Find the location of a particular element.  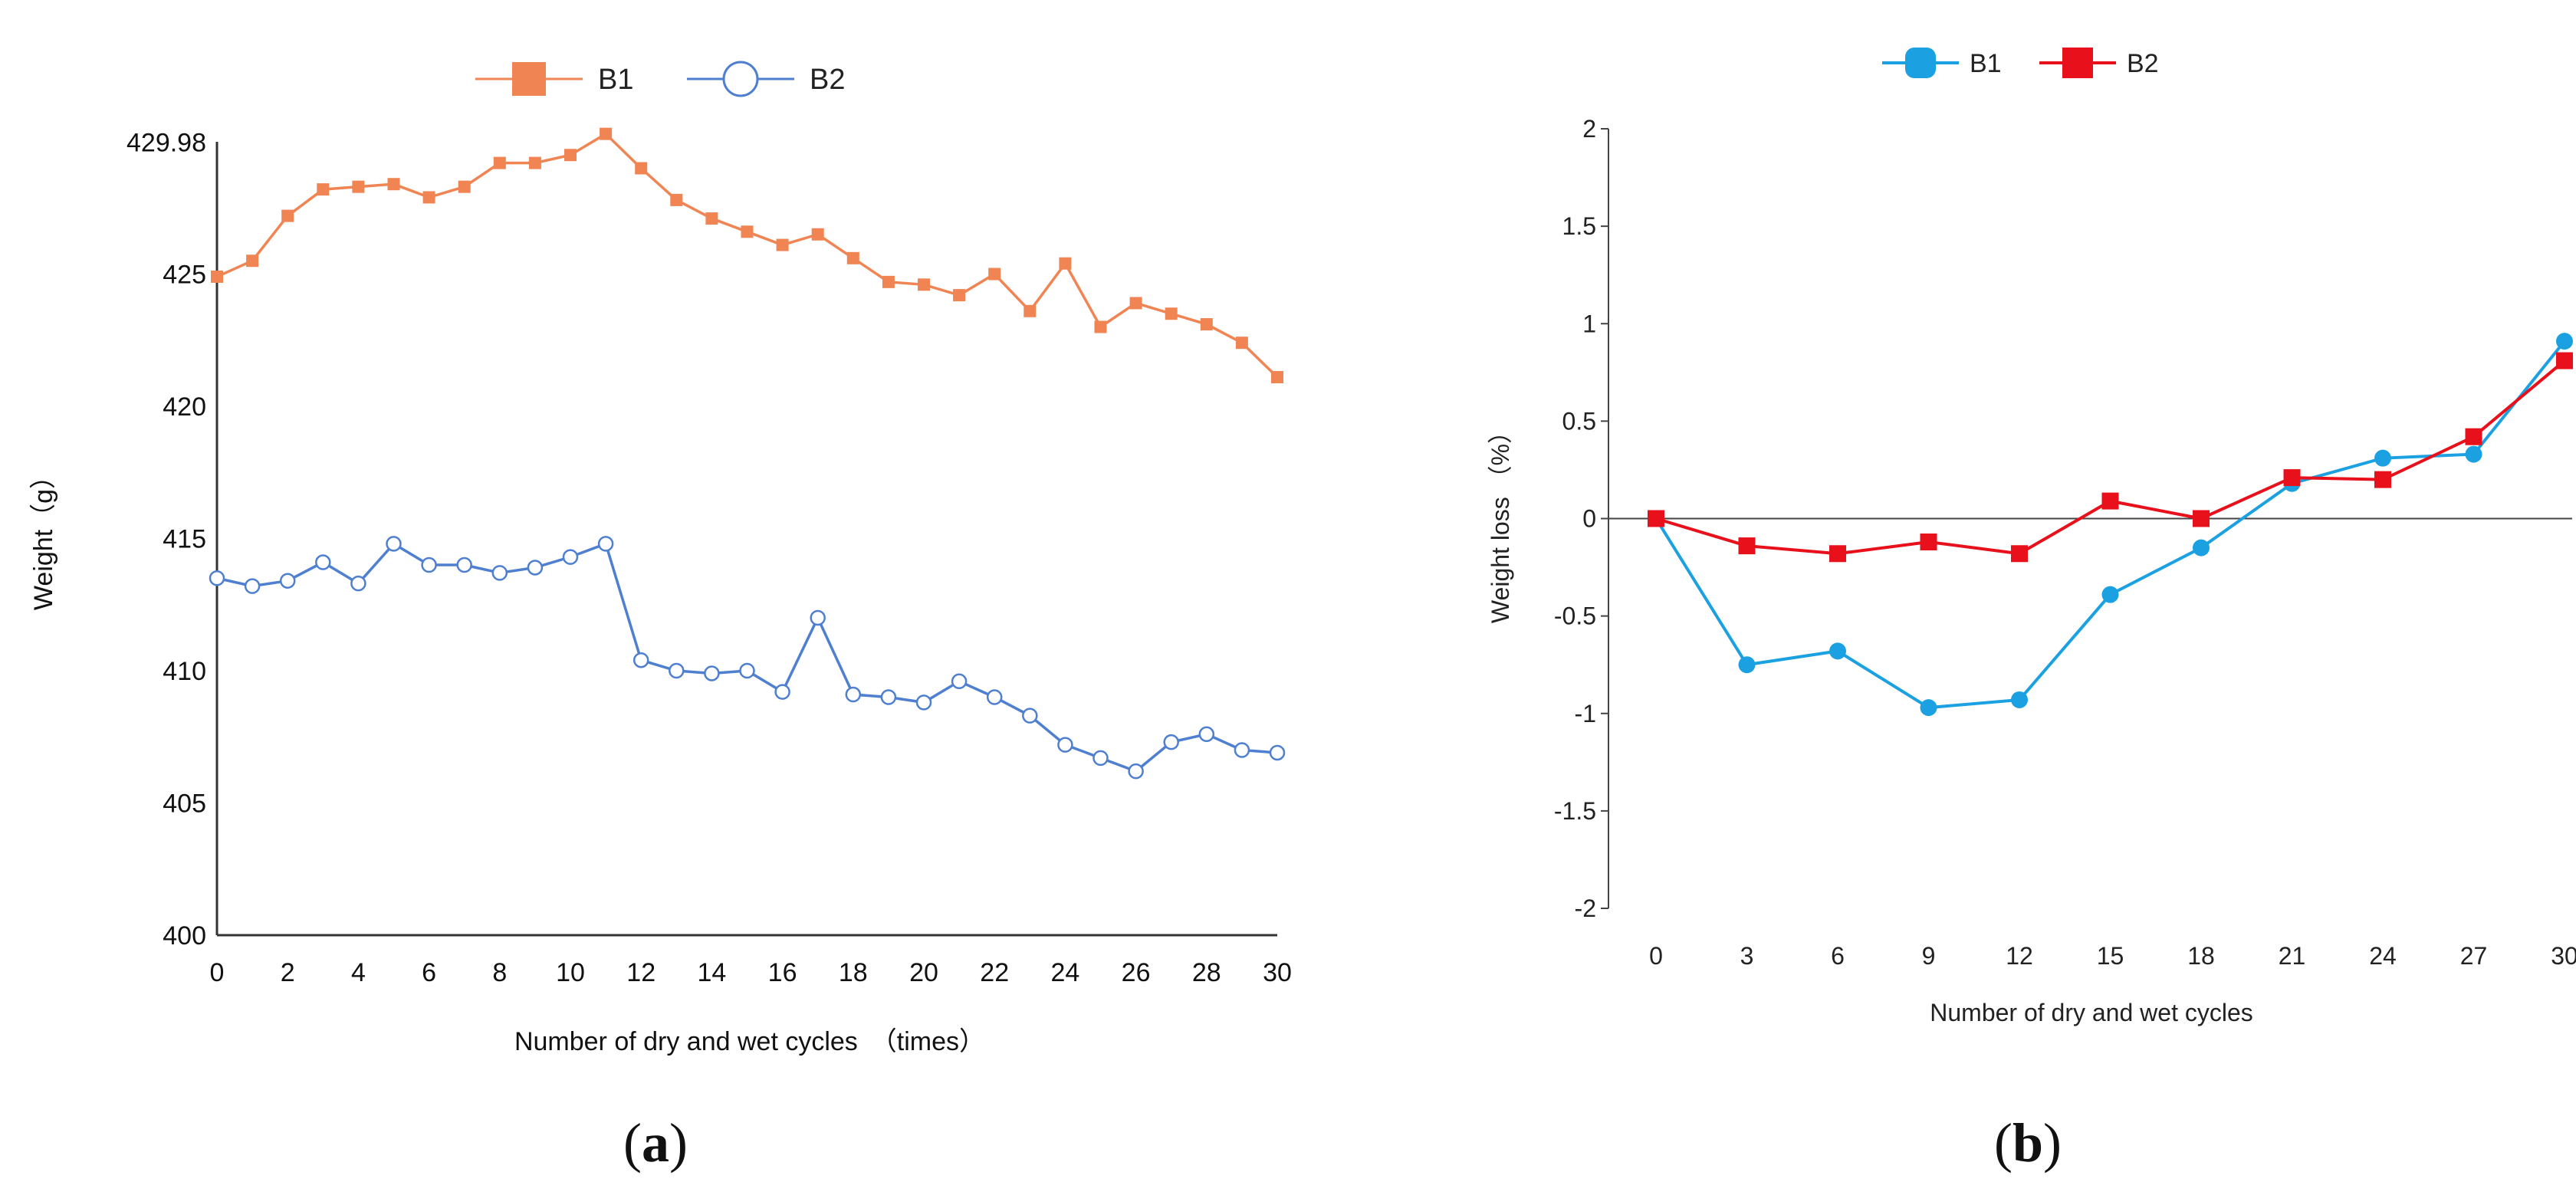

y-tick-label: 400 is located at coordinates (184, 936).